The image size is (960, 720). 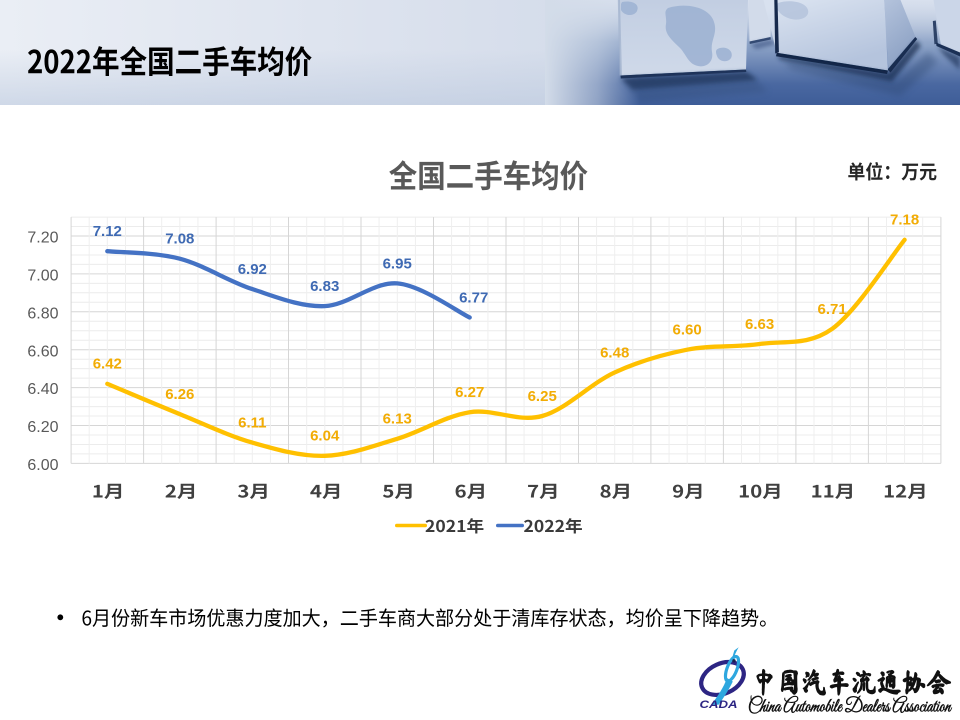 I want to click on svg-text: 6.77, so click(x=473, y=297).